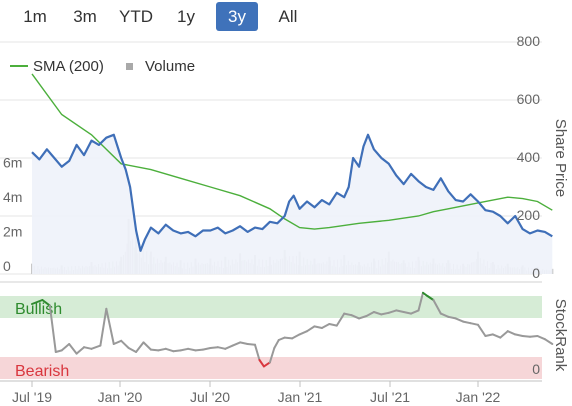  What do you see at coordinates (170, 66) in the screenshot?
I see `volume-legend-label: Volume` at bounding box center [170, 66].